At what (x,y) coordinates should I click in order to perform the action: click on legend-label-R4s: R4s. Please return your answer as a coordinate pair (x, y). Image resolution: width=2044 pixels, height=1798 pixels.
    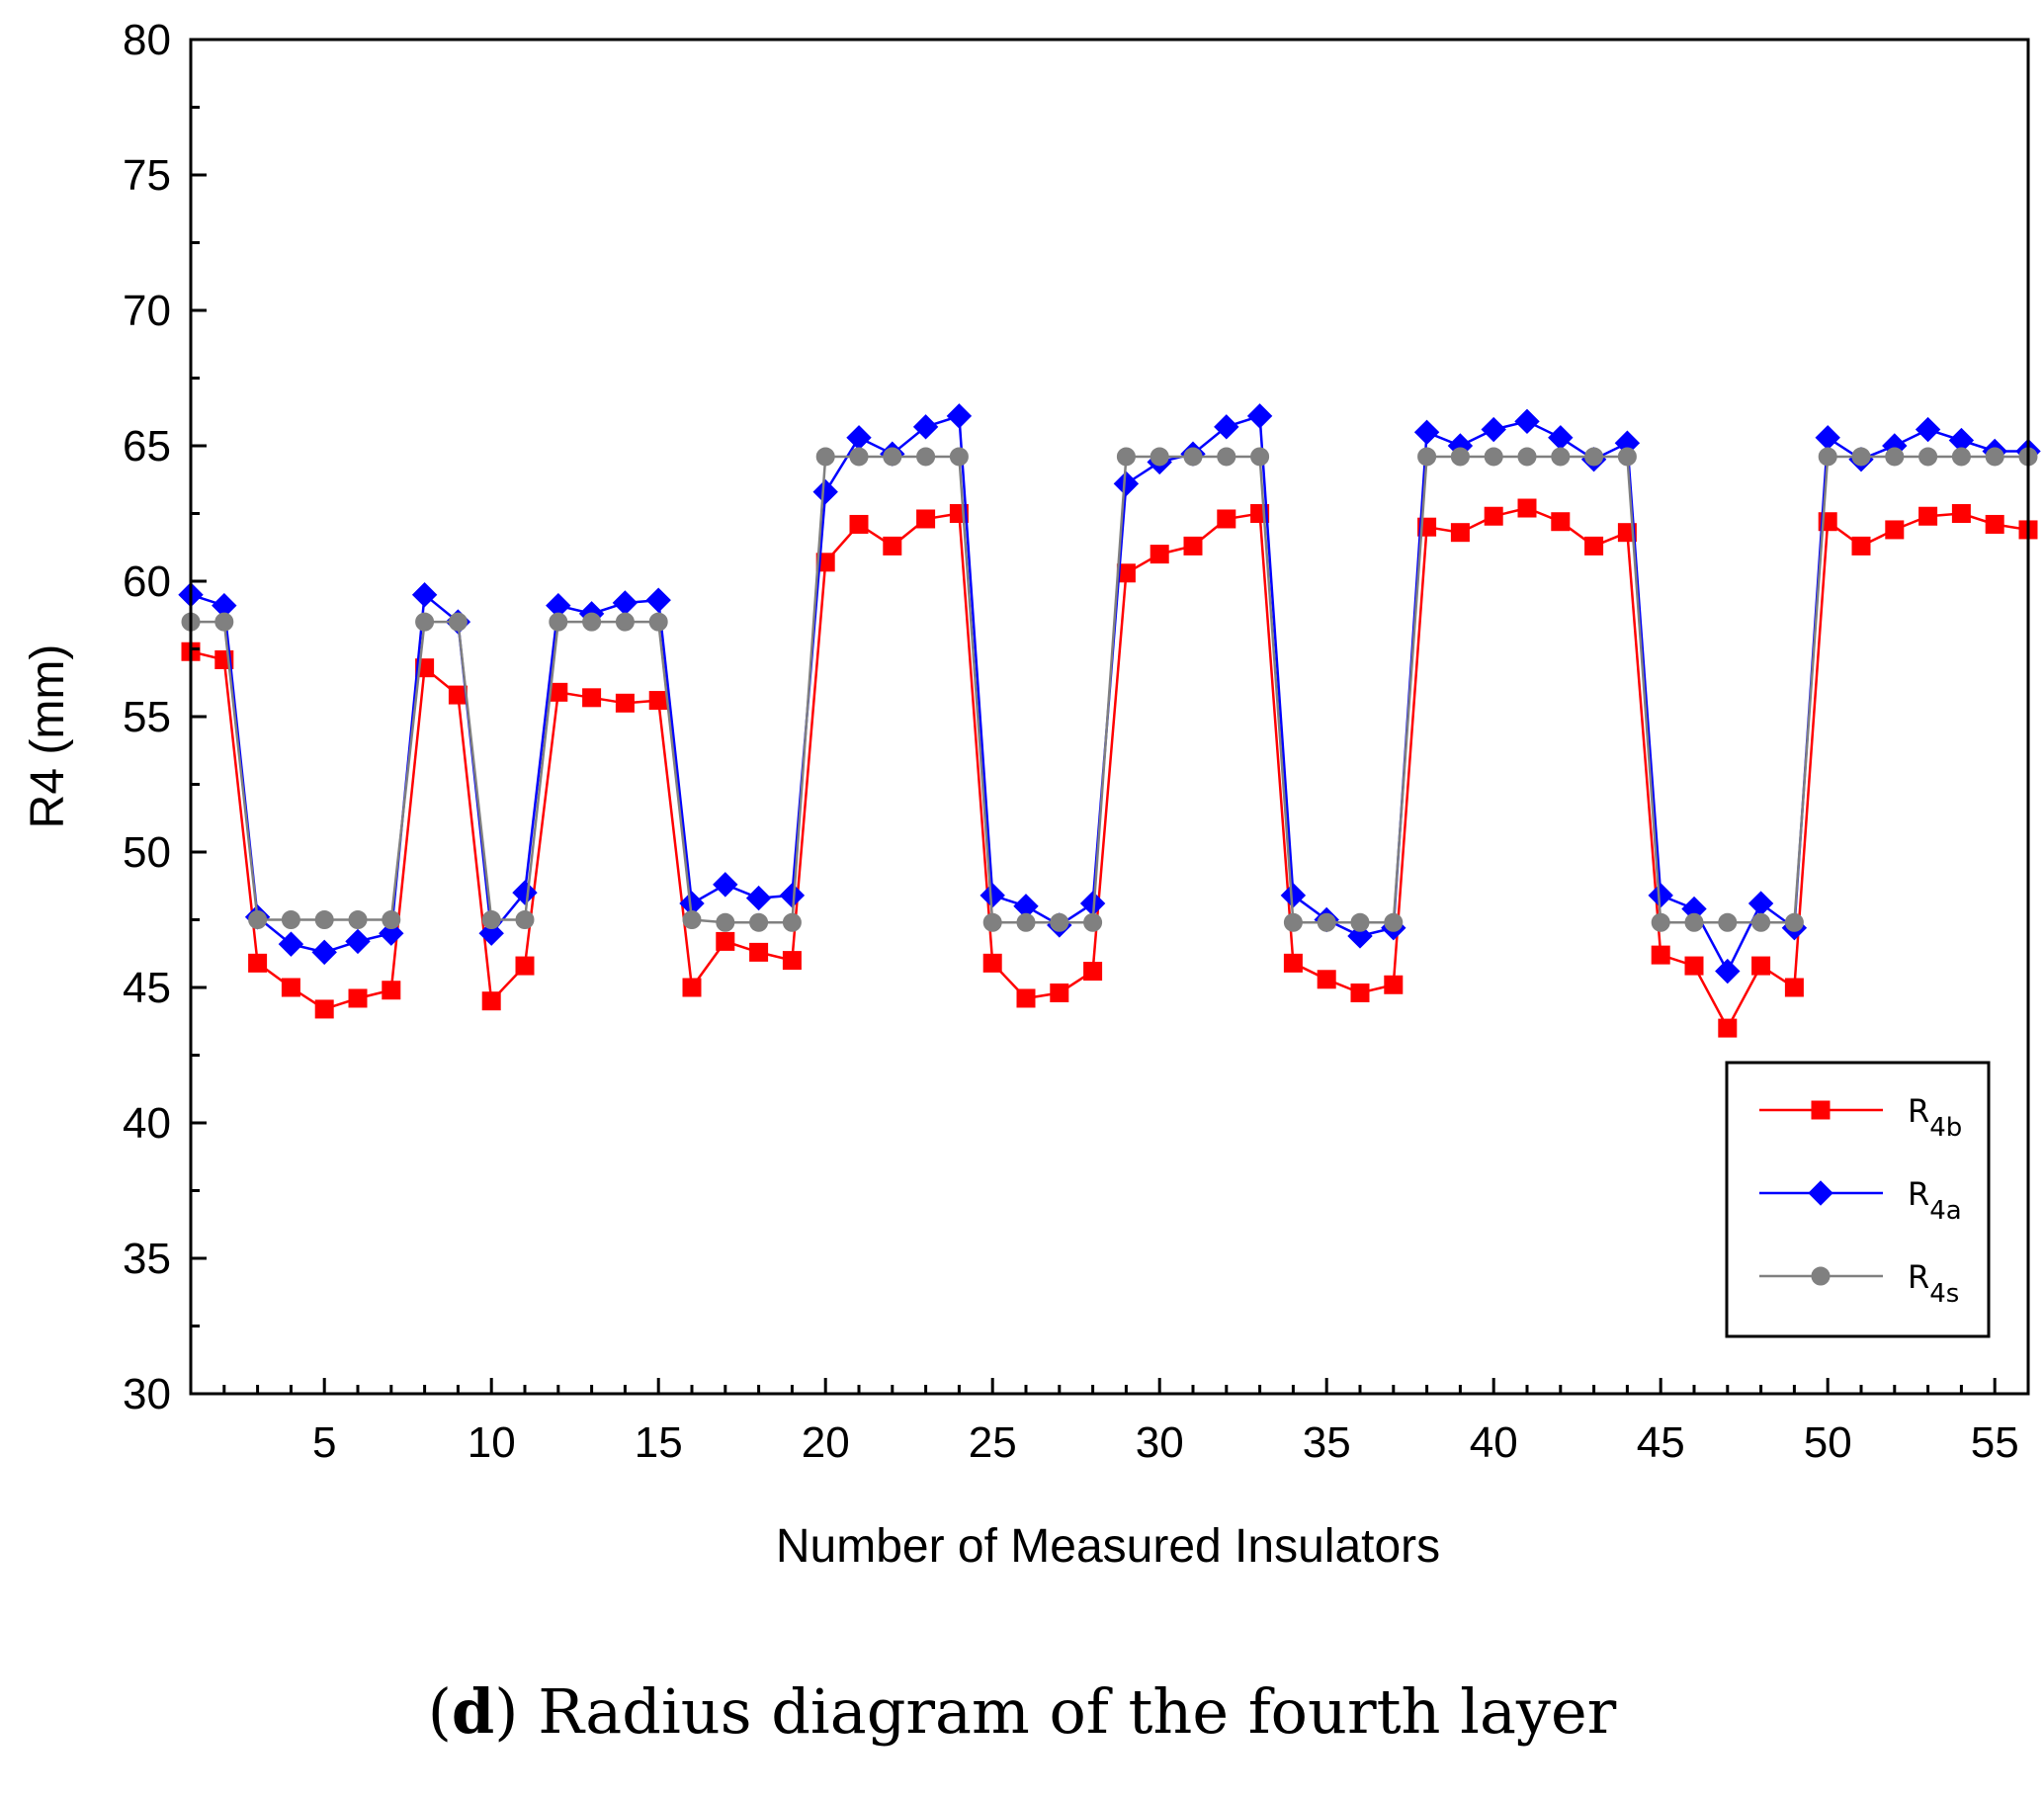
    Looking at the image, I should click on (1934, 1284).